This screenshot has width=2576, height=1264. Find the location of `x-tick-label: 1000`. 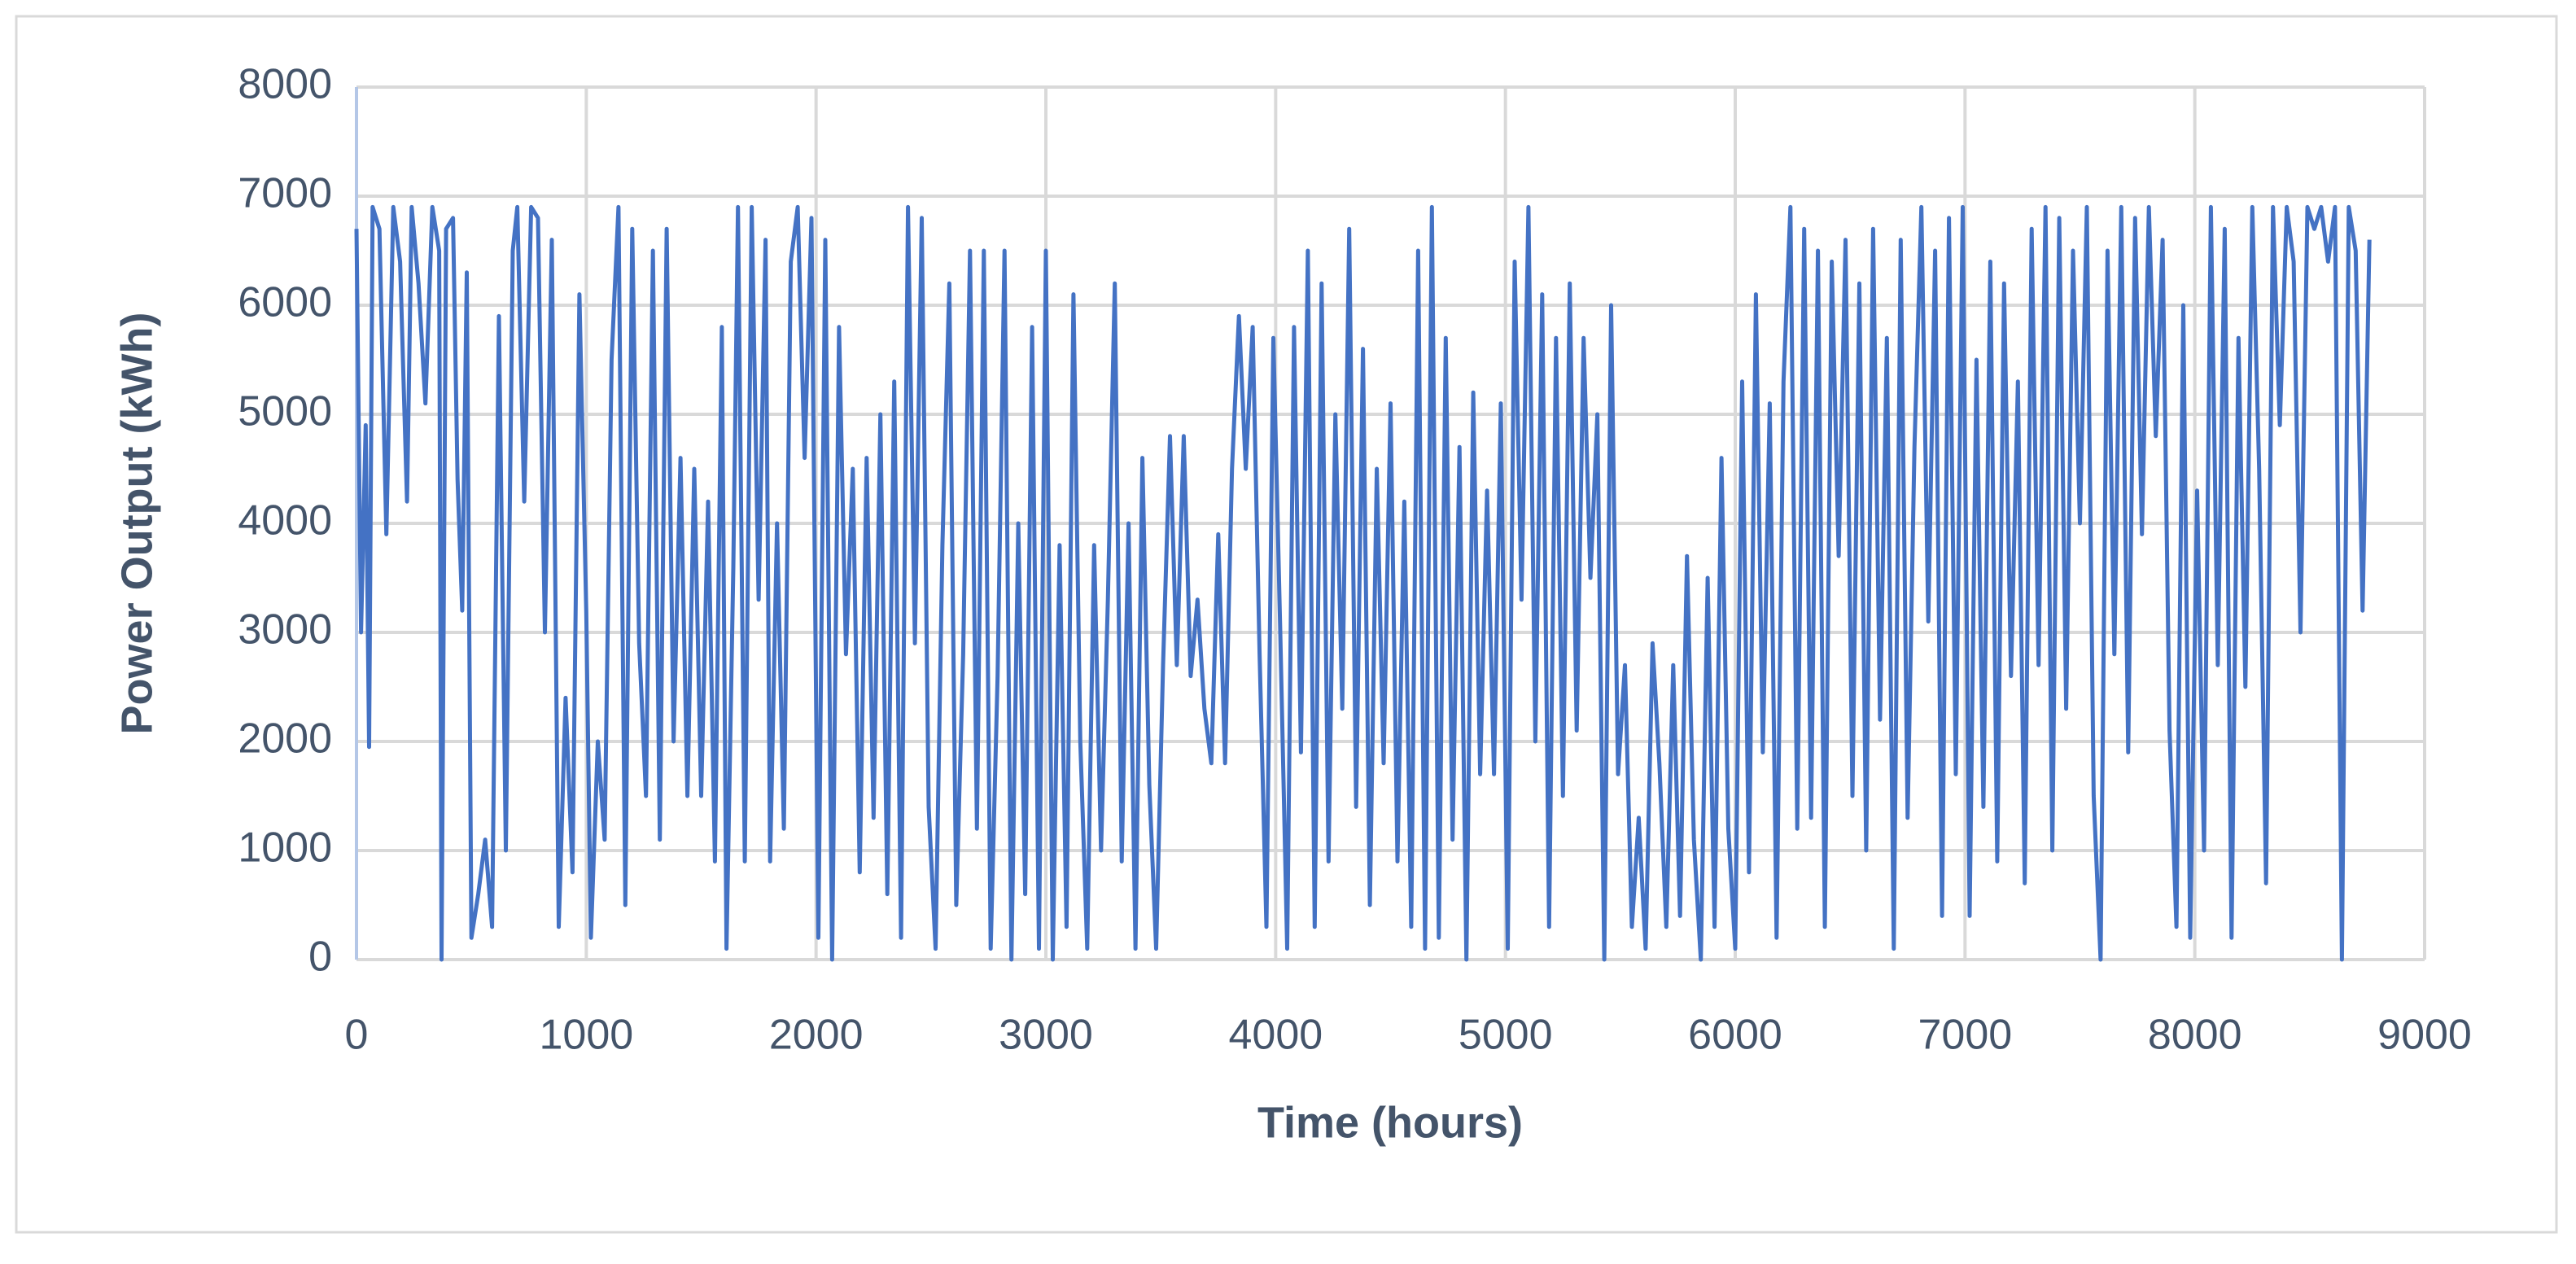

x-tick-label: 1000 is located at coordinates (586, 1035).